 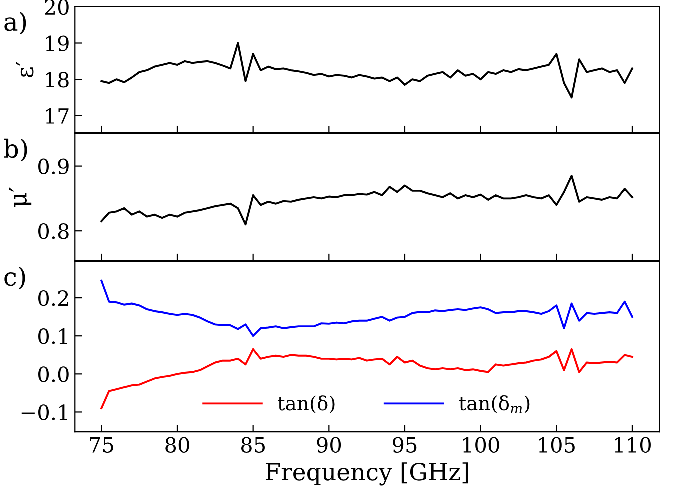 What do you see at coordinates (306, 405) in the screenshot?
I see `legend-label: tan(δ)` at bounding box center [306, 405].